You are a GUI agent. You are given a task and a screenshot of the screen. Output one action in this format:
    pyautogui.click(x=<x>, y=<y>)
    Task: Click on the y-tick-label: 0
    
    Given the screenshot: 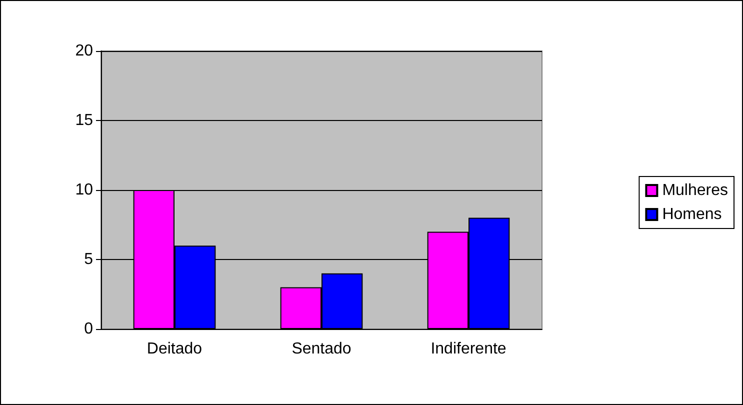 What is the action you would take?
    pyautogui.click(x=89, y=329)
    